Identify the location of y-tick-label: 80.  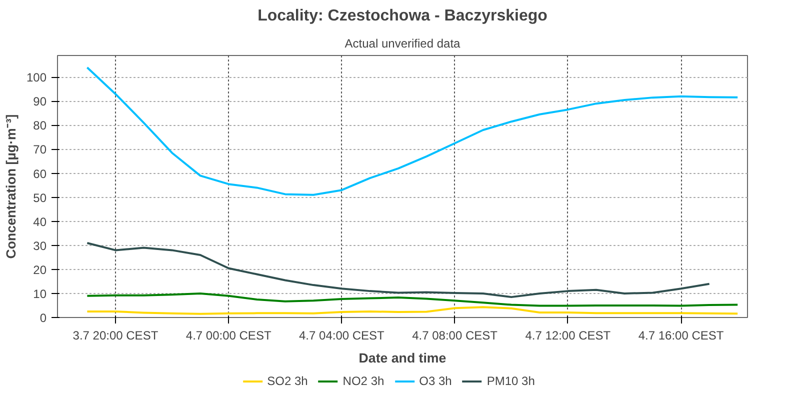
(40, 125).